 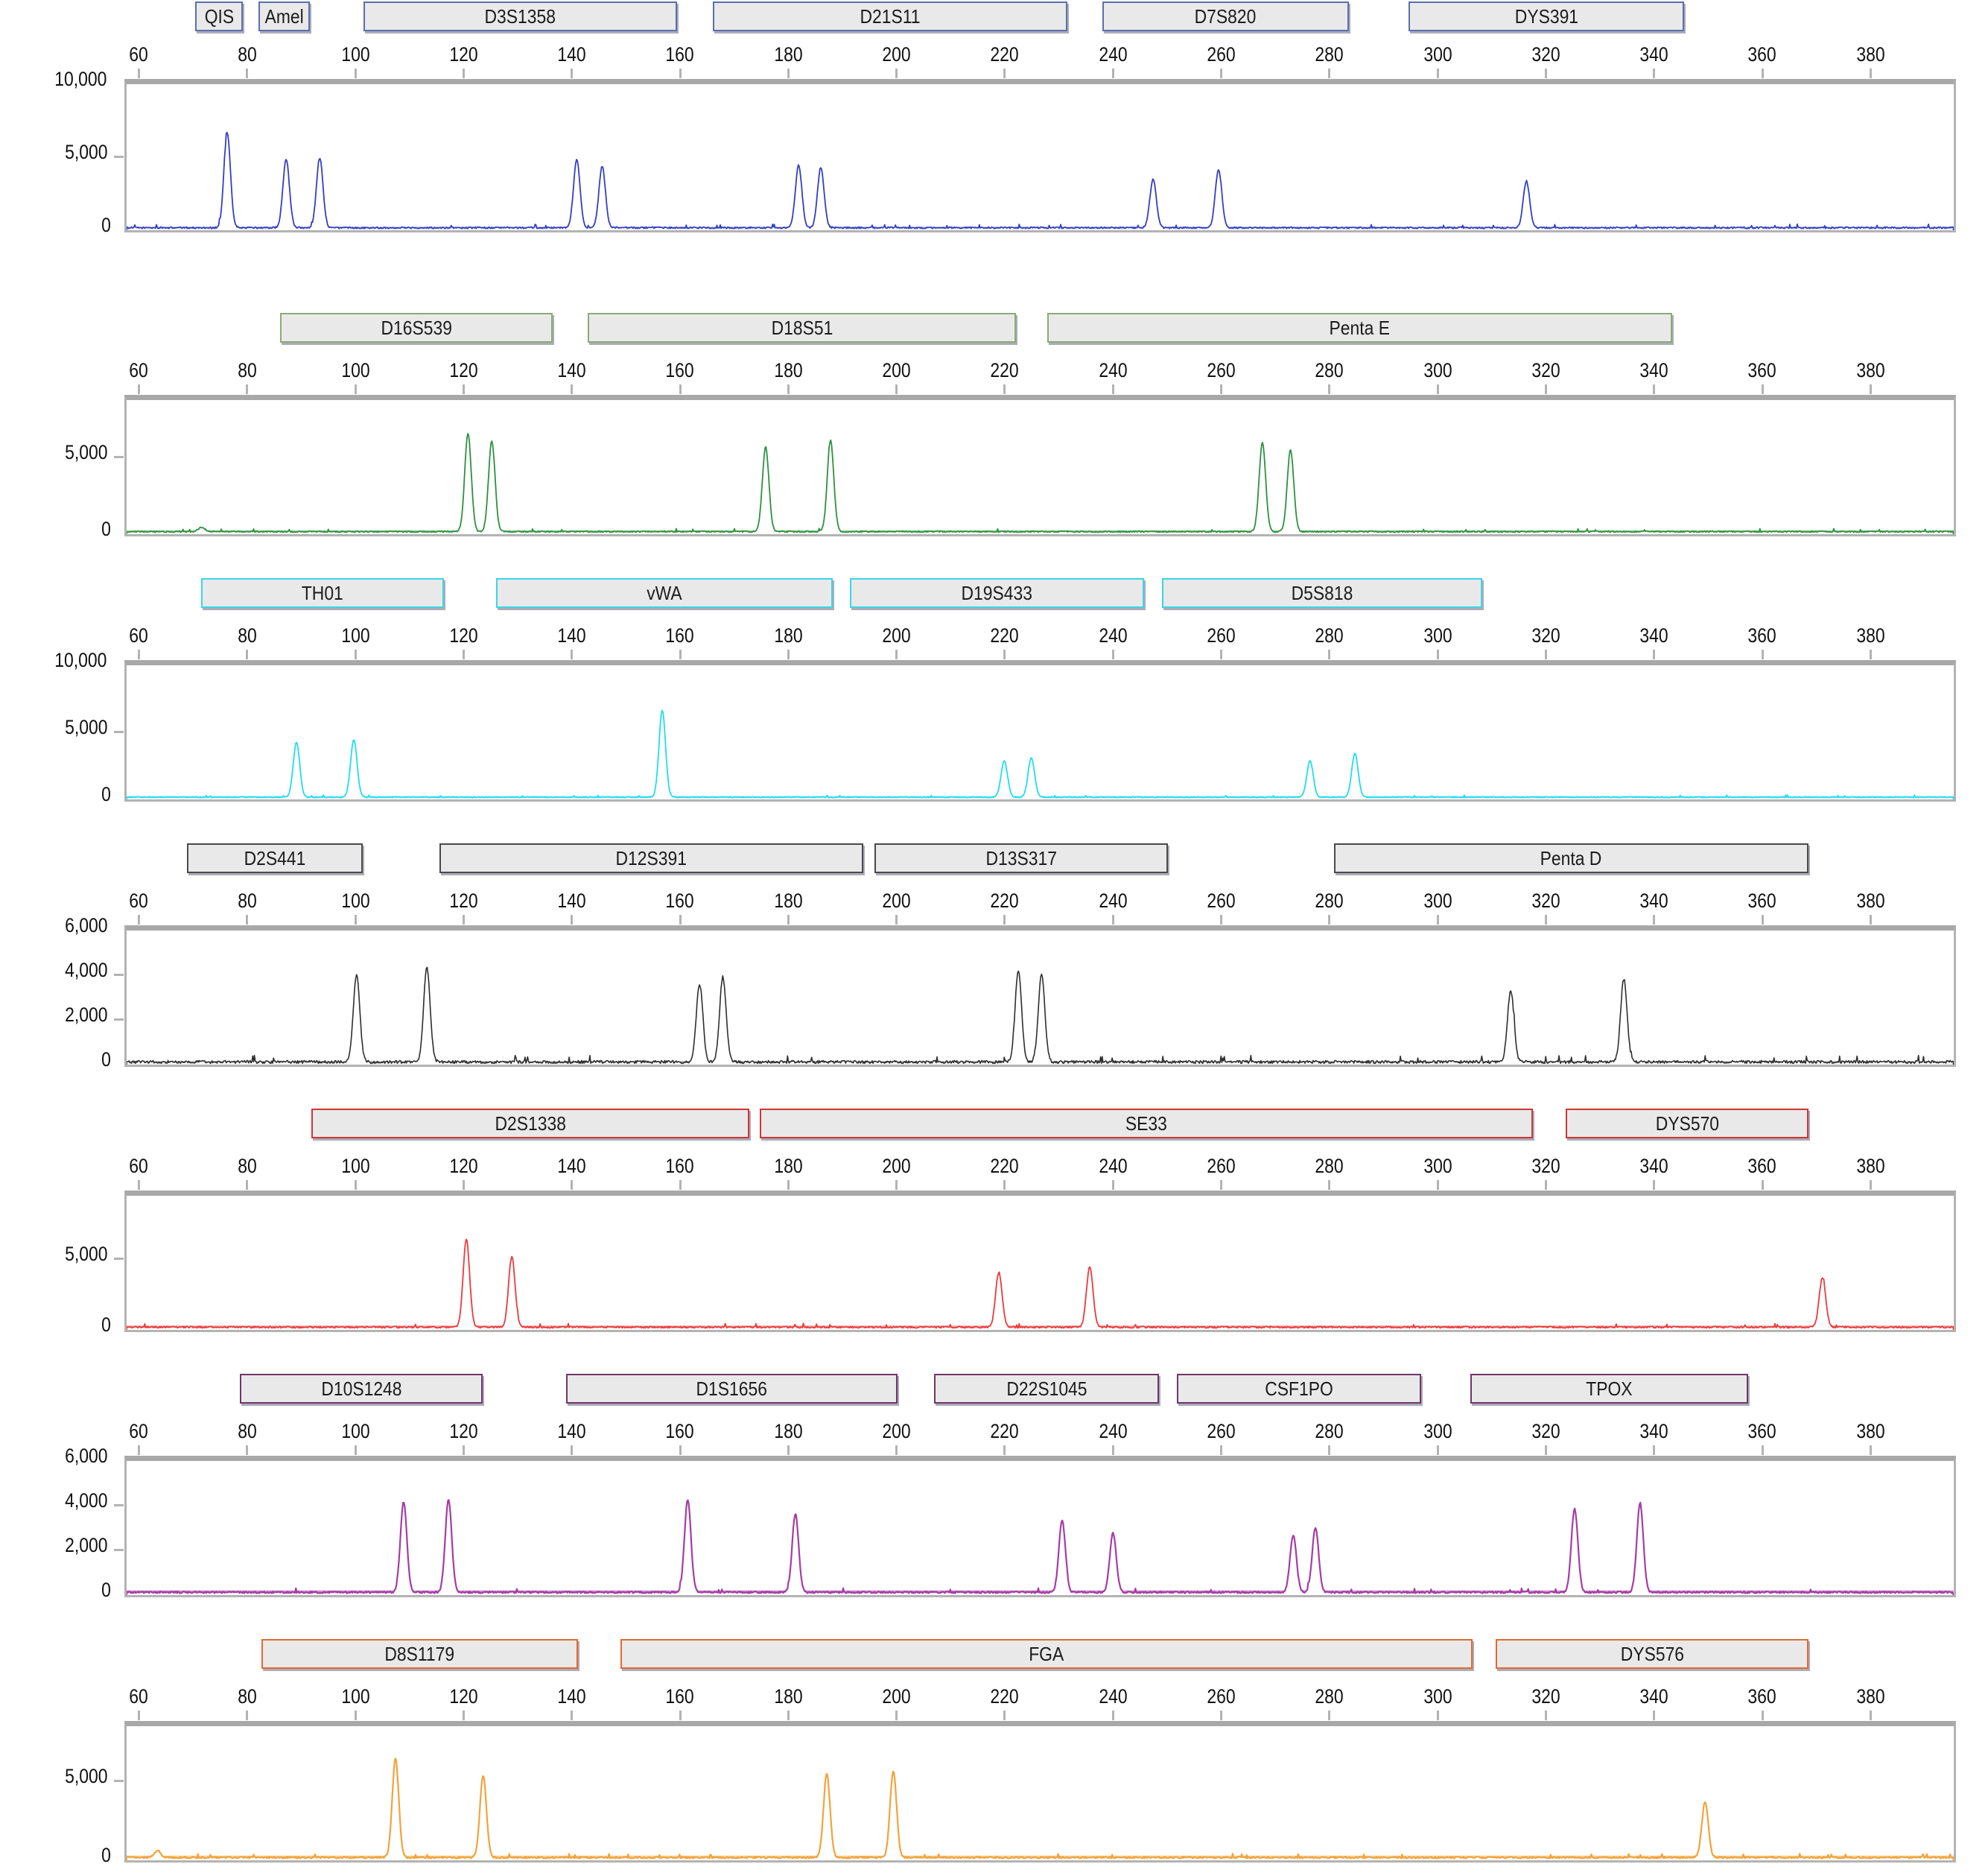 I want to click on locus-label-text: TH01, so click(x=322, y=592).